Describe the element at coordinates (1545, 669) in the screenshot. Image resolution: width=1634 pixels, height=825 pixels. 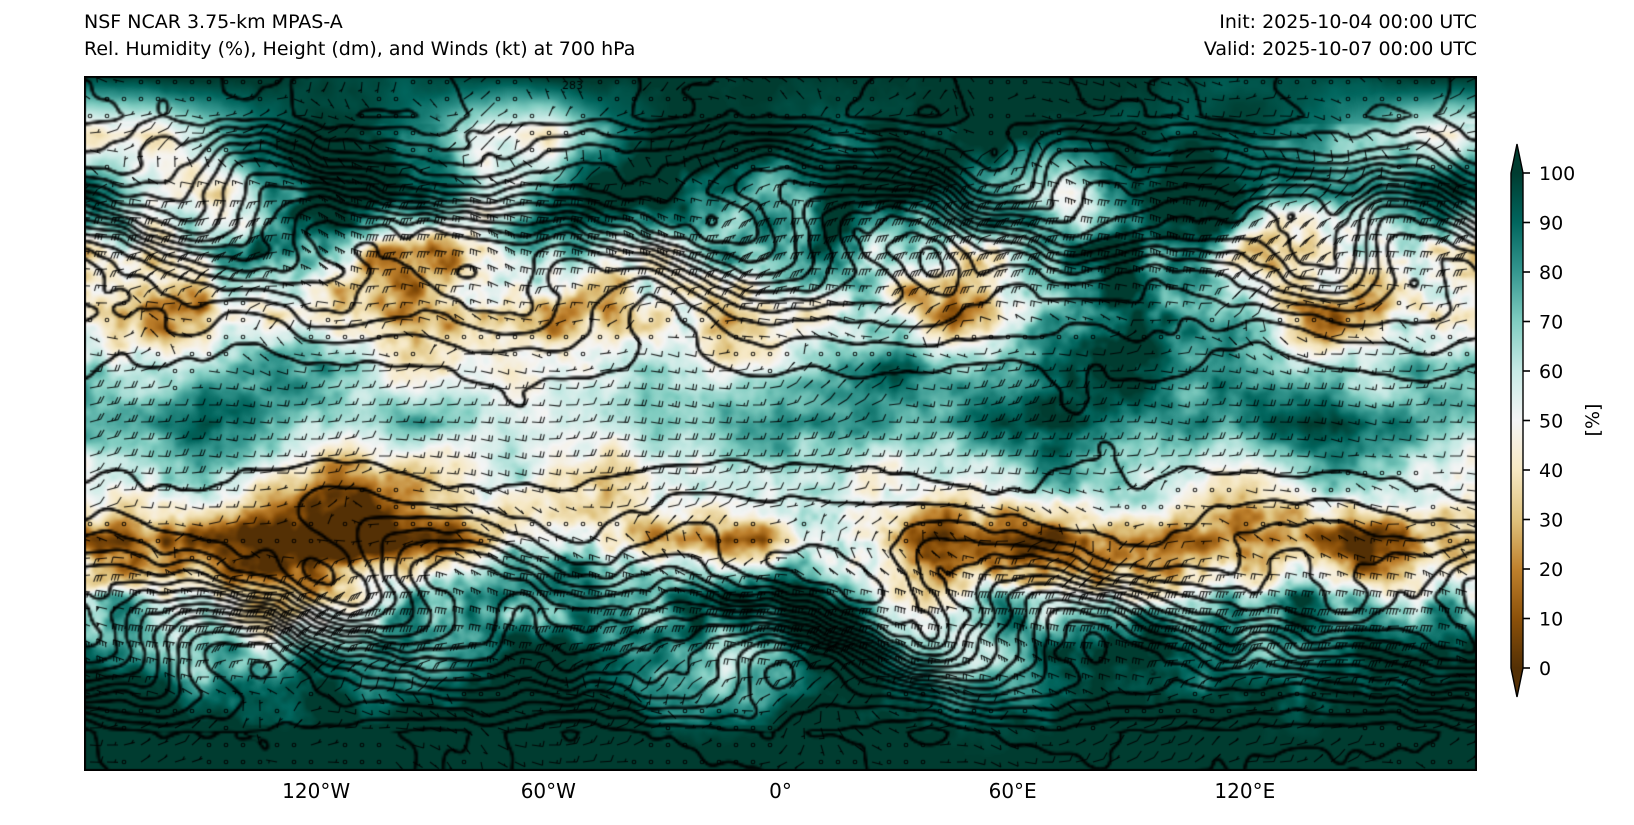
I see `colorbar-tick-label: 0` at that location.